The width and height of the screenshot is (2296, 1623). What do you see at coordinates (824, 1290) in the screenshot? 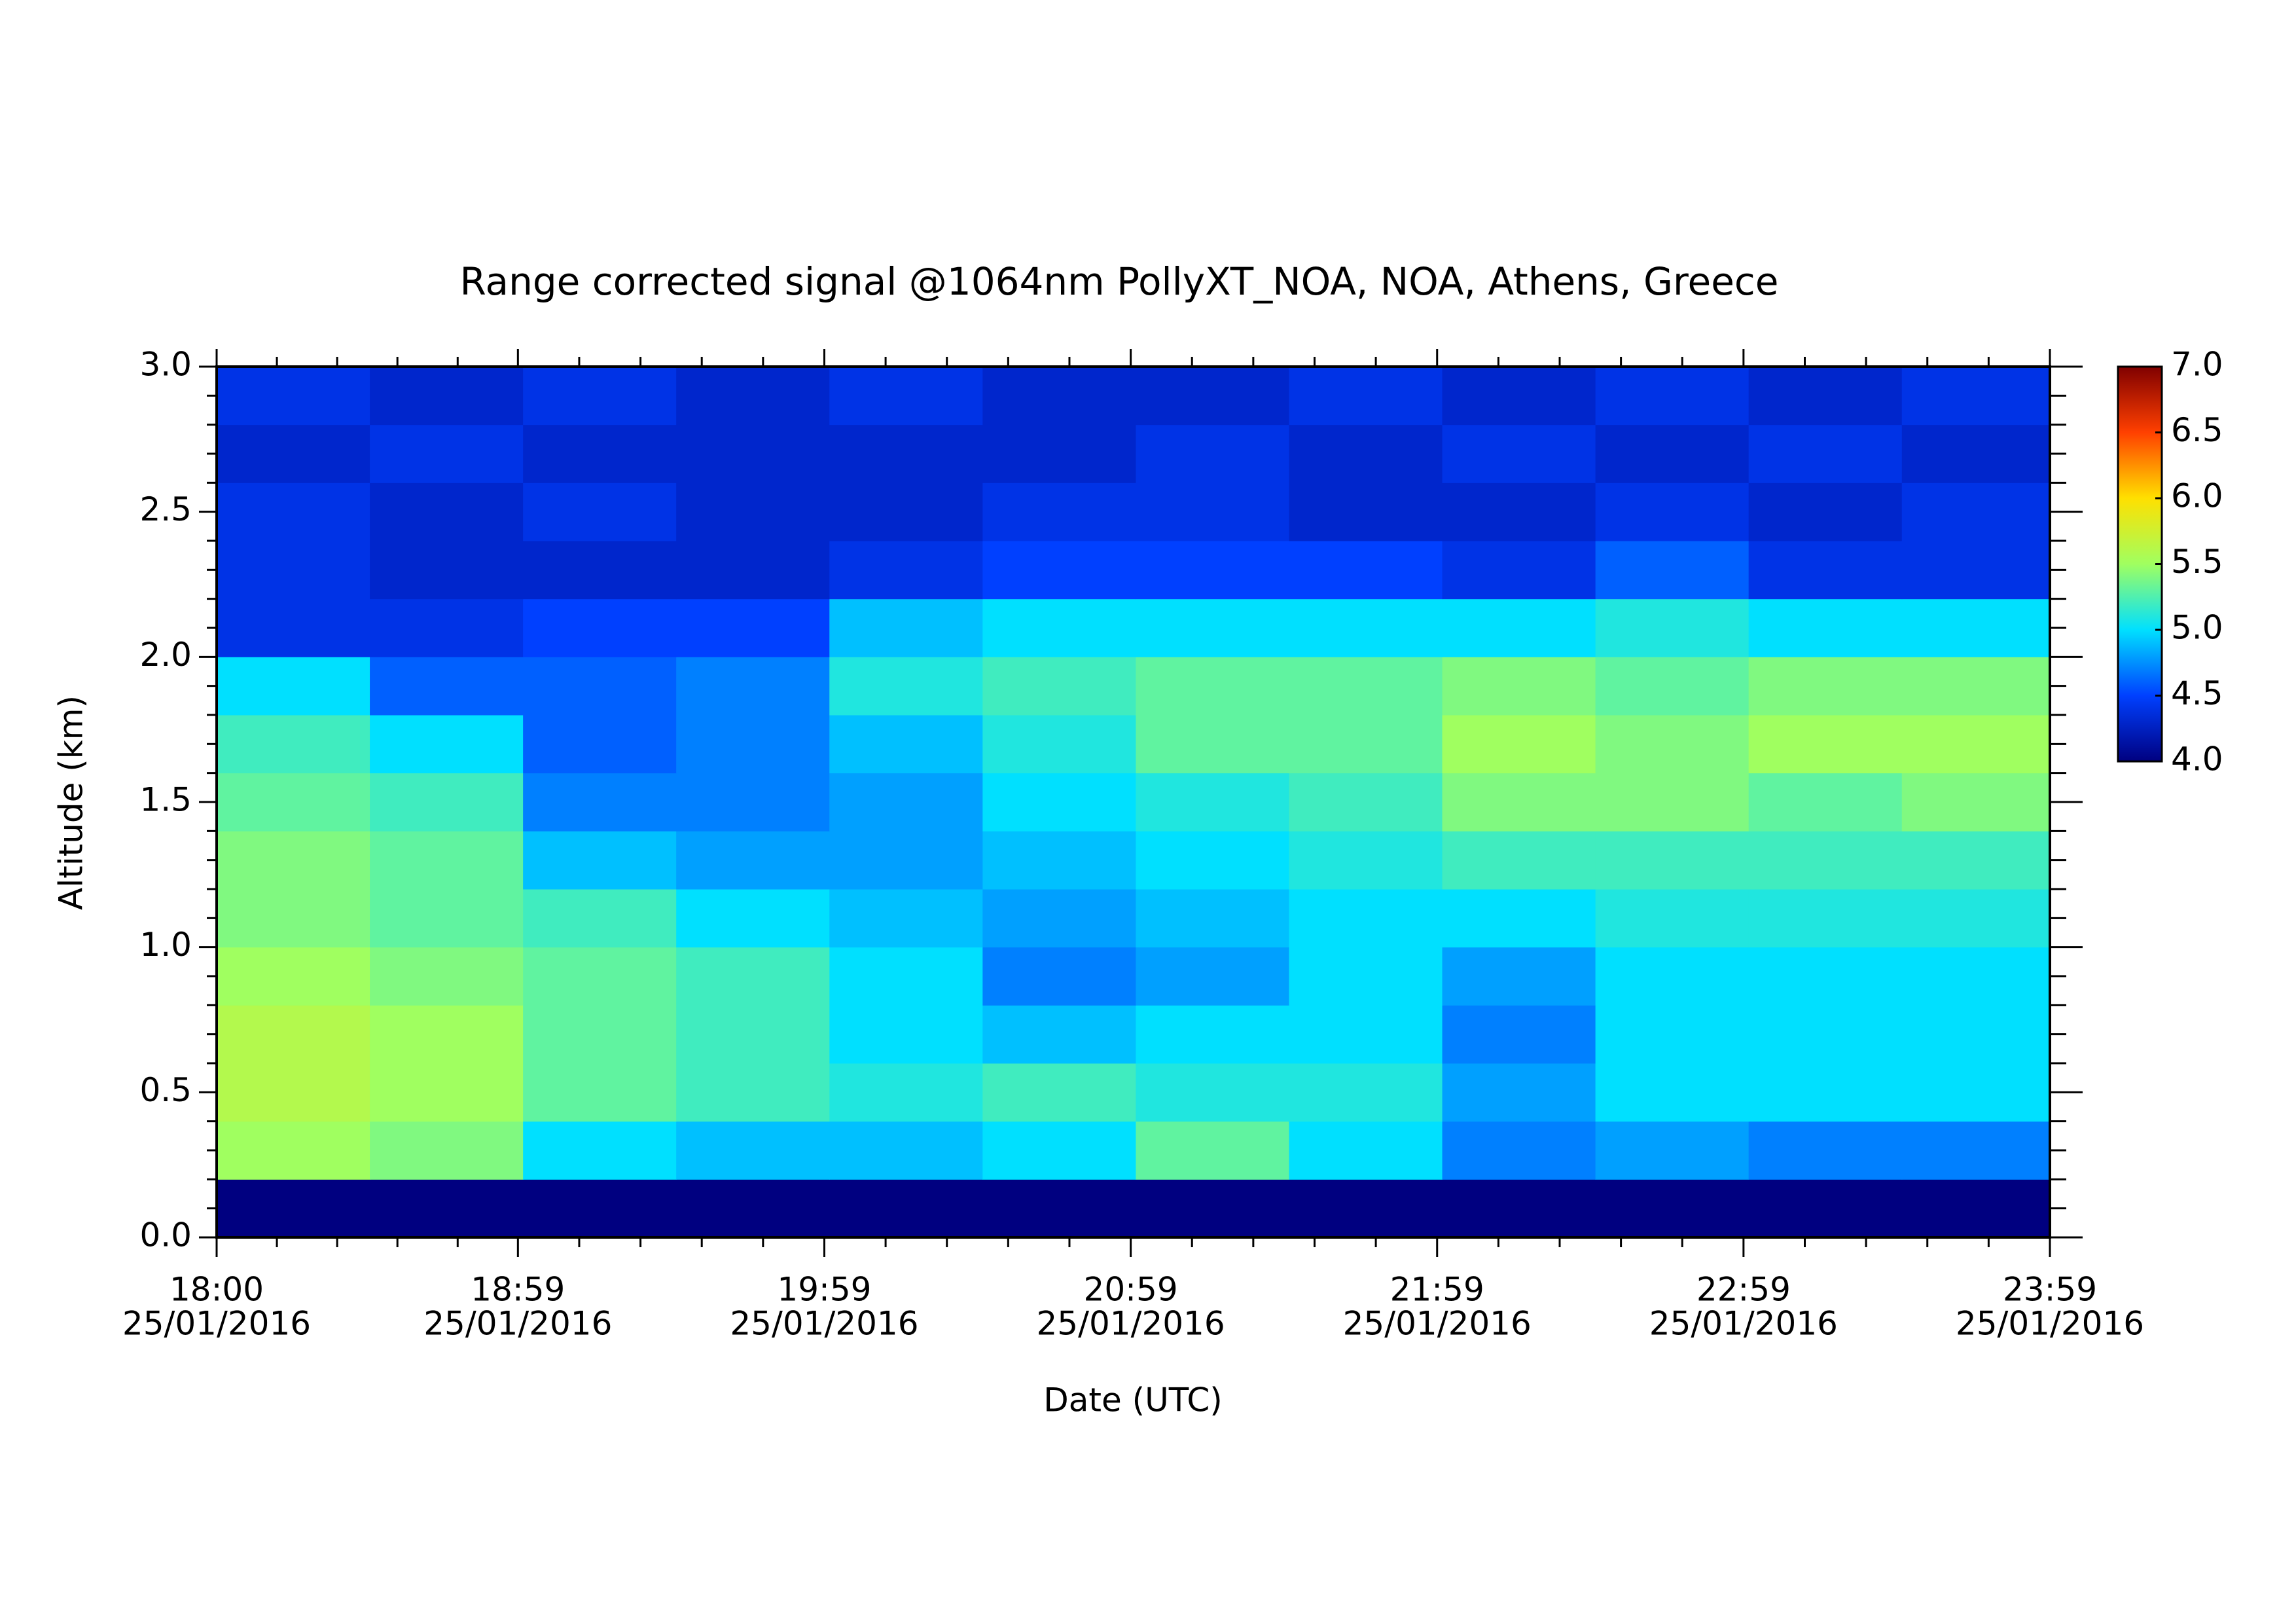
I see `x-tick-label: 19:59` at bounding box center [824, 1290].